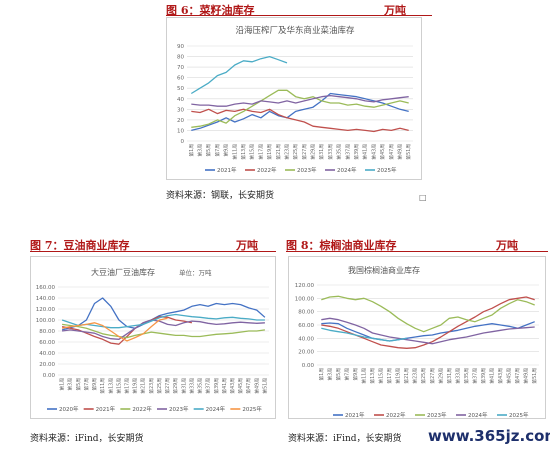  What do you see at coordinates (299, 15) in the screenshot?
I see `fig6-rule` at bounding box center [299, 15].